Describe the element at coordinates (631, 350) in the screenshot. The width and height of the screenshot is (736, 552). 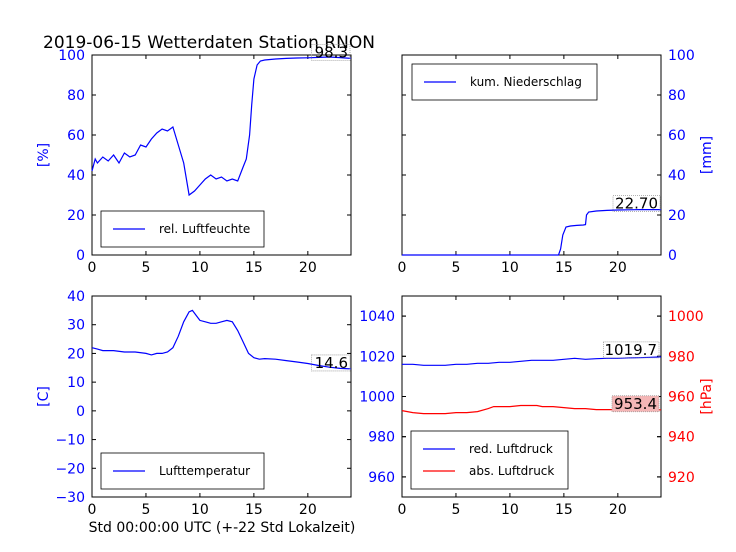
I see `annotation-value: 1019.7` at that location.